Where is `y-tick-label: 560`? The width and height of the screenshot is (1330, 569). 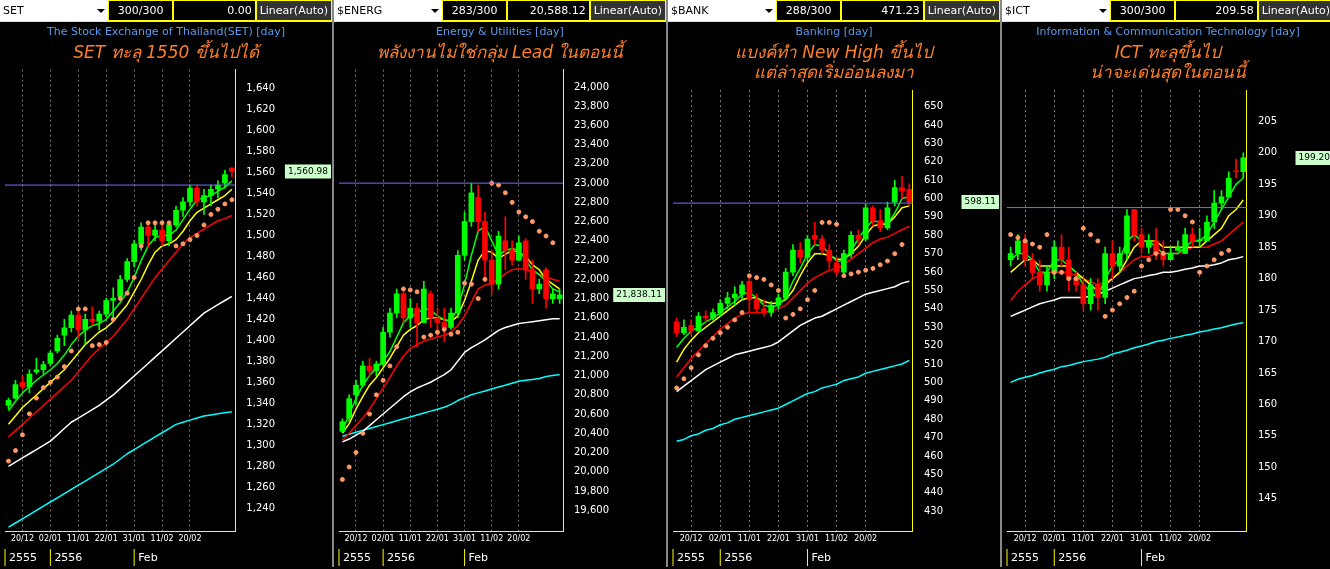 y-tick-label: 560 is located at coordinates (933, 271).